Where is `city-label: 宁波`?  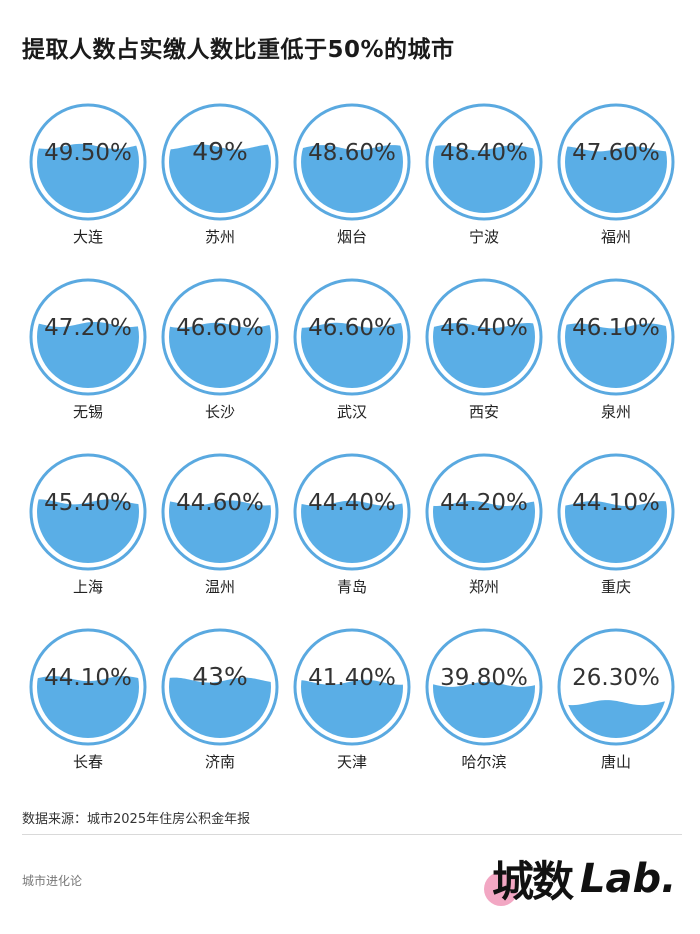 city-label: 宁波 is located at coordinates (483, 237).